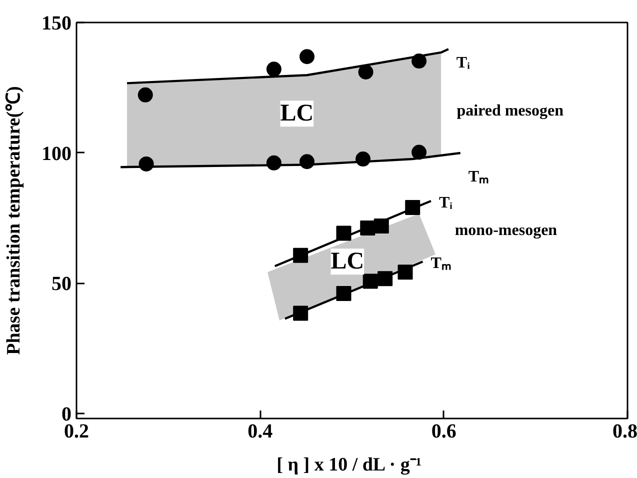 Image resolution: width=637 pixels, height=478 pixels. I want to click on x-axis-title: [ η ] x 10 / dL · g⁻¹, so click(349, 465).